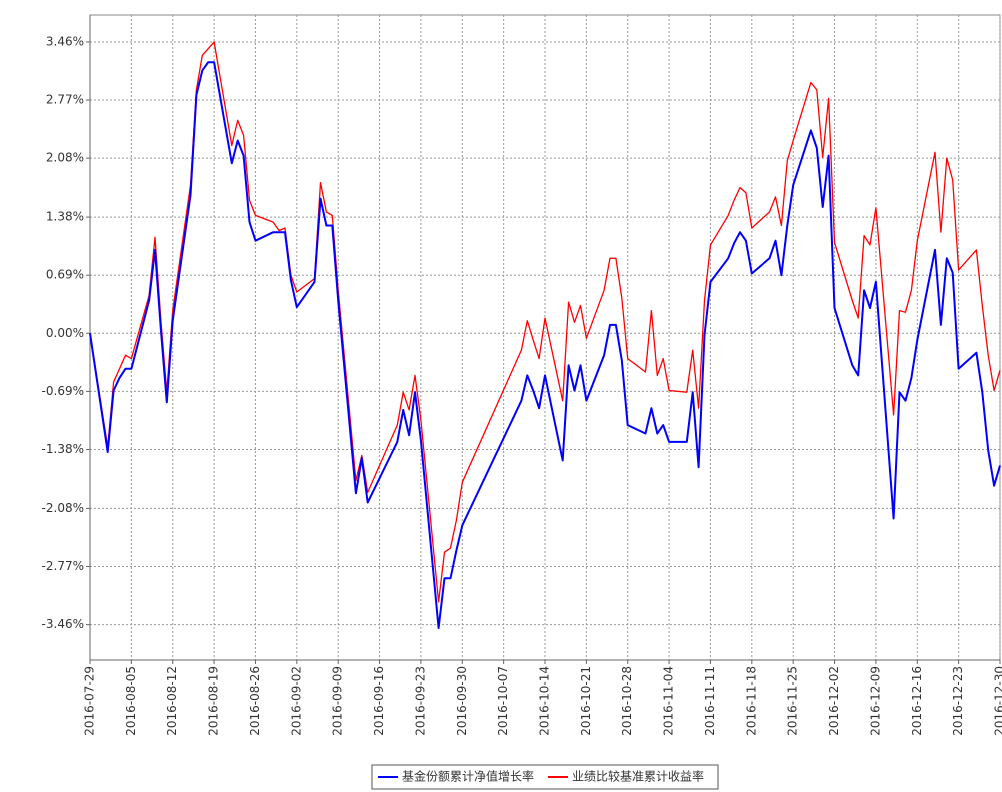 The width and height of the screenshot is (1002, 792). What do you see at coordinates (468, 776) in the screenshot?
I see `legend-label: 基金份额累计净值增长率` at bounding box center [468, 776].